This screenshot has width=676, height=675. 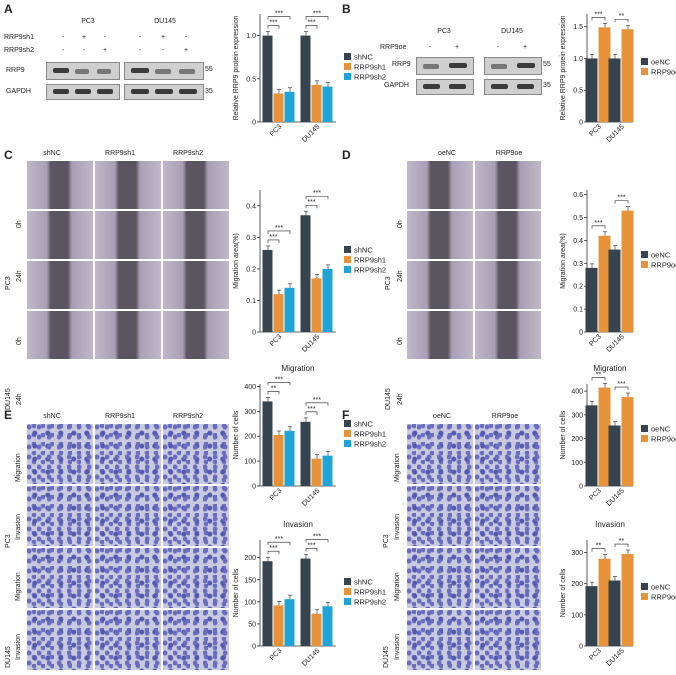 I want to click on blot-b-mw-55: 55, so click(x=547, y=64).